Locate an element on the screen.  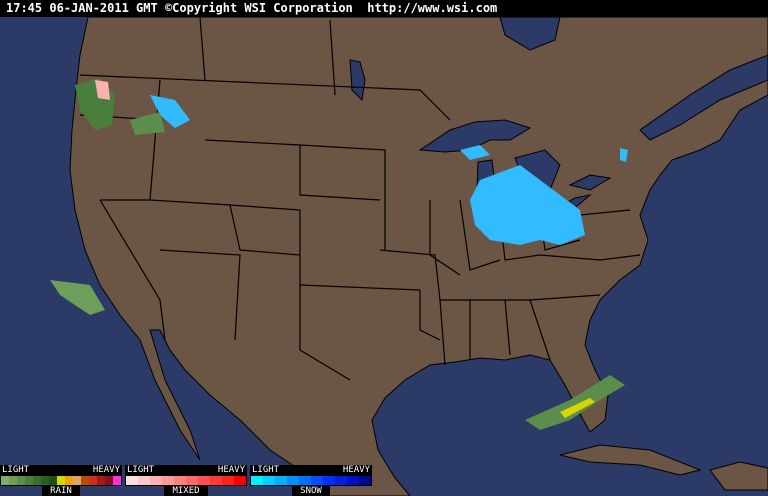
snow-echo-idaho is located at coordinates (170, 111).